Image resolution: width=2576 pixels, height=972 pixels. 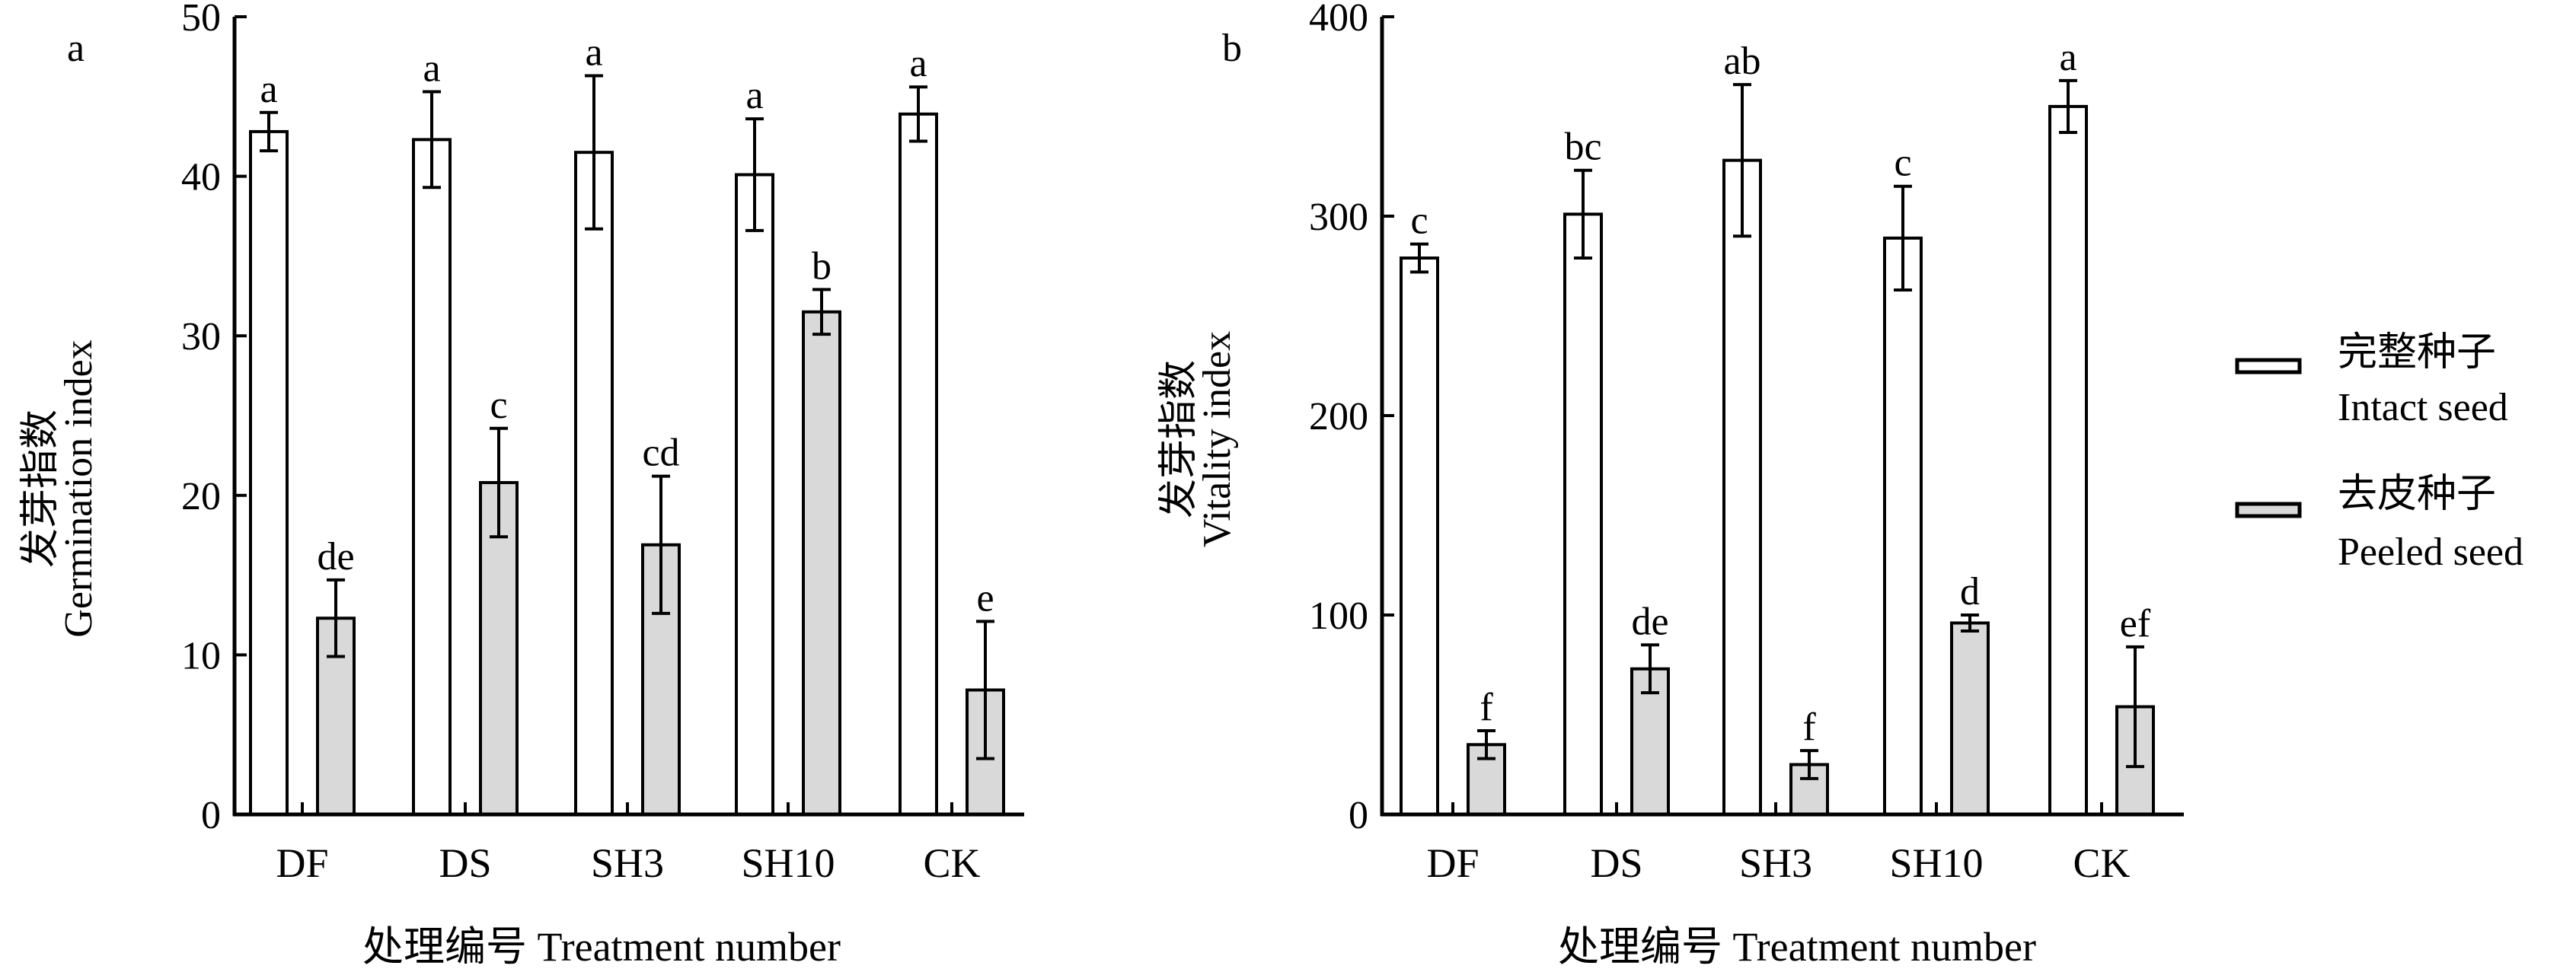 I want to click on panel-b-ylabel-cn: 发芽指数, so click(x=1179, y=439).